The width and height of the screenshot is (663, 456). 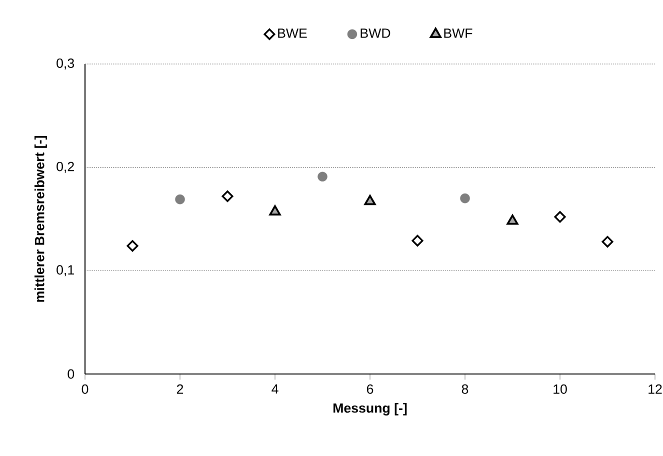 What do you see at coordinates (65, 270) in the screenshot?
I see `y-tick-label: 0,1` at bounding box center [65, 270].